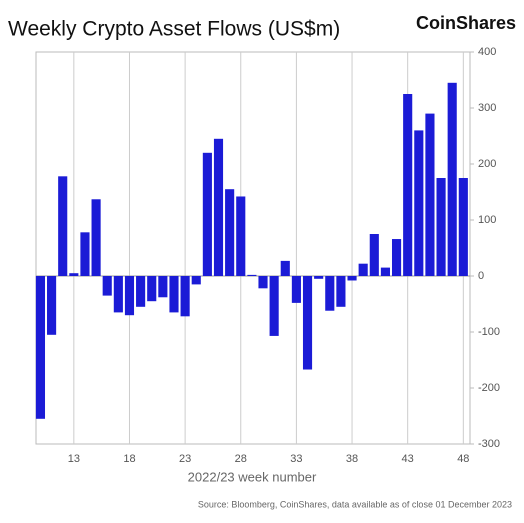 This screenshot has width=524, height=523. I want to click on x-tick-label: 33, so click(296, 459).